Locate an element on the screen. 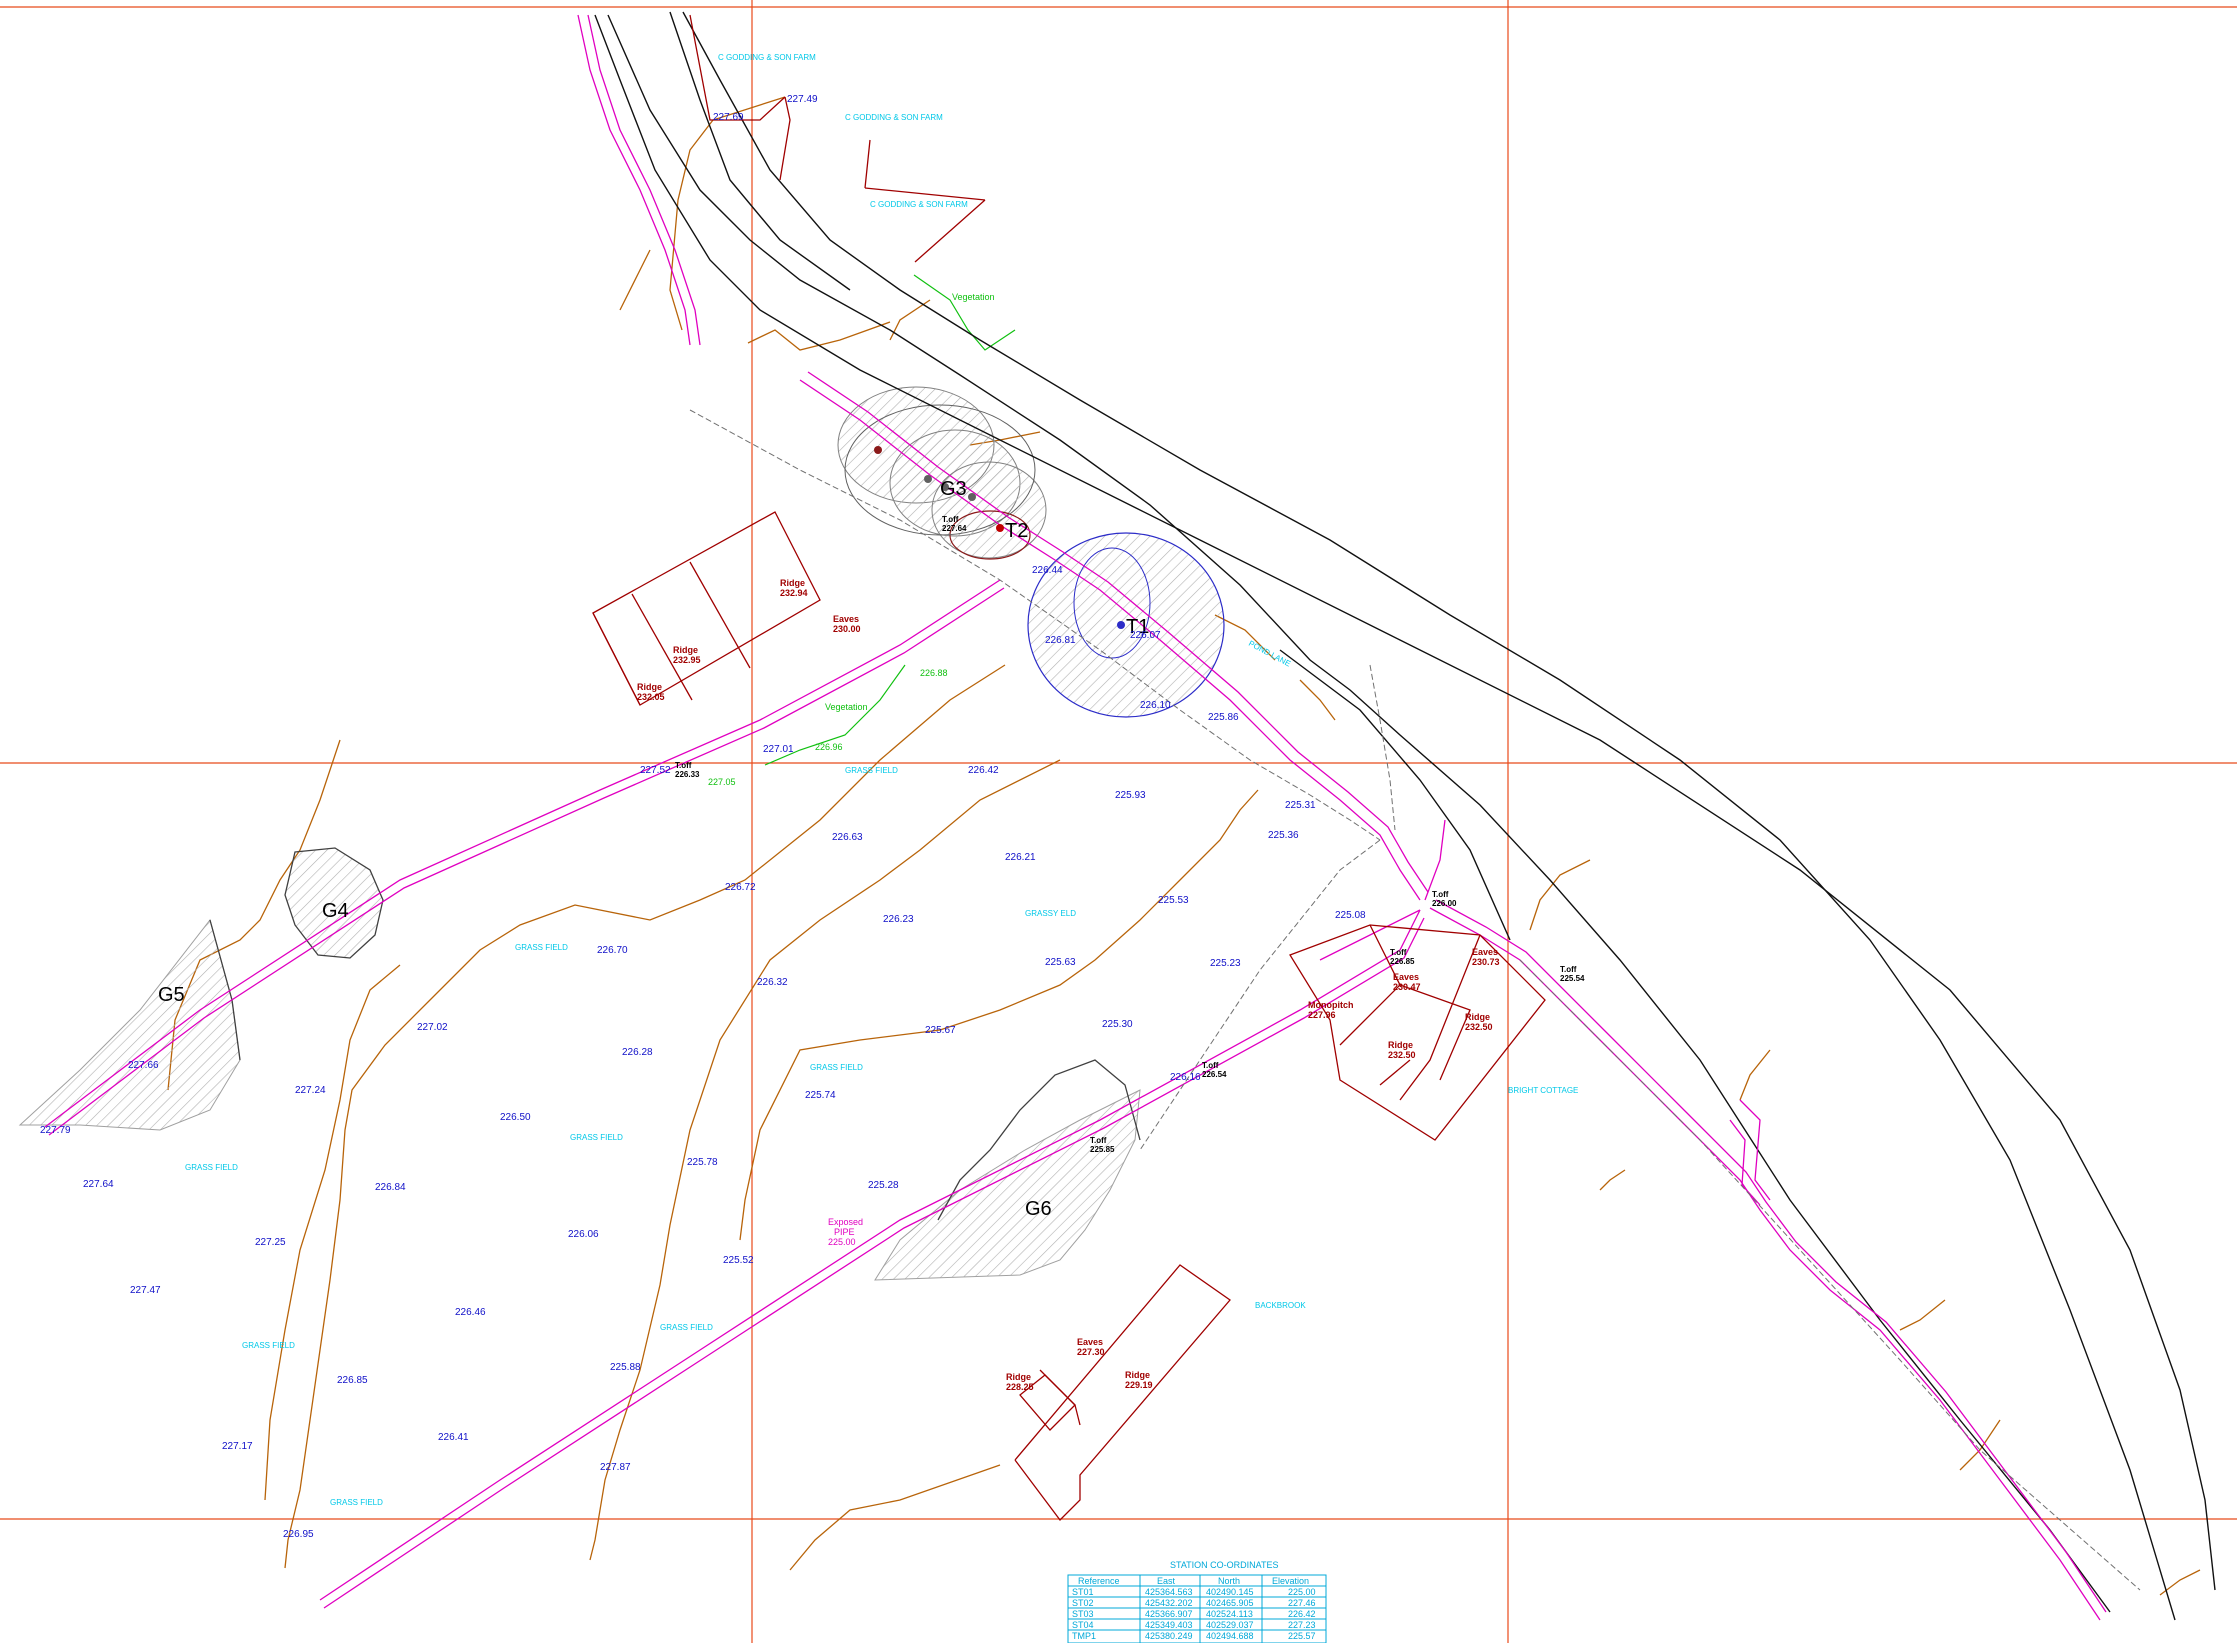 This screenshot has height=1643, width=2237. tree-canopy-outline is located at coordinates (940, 470).